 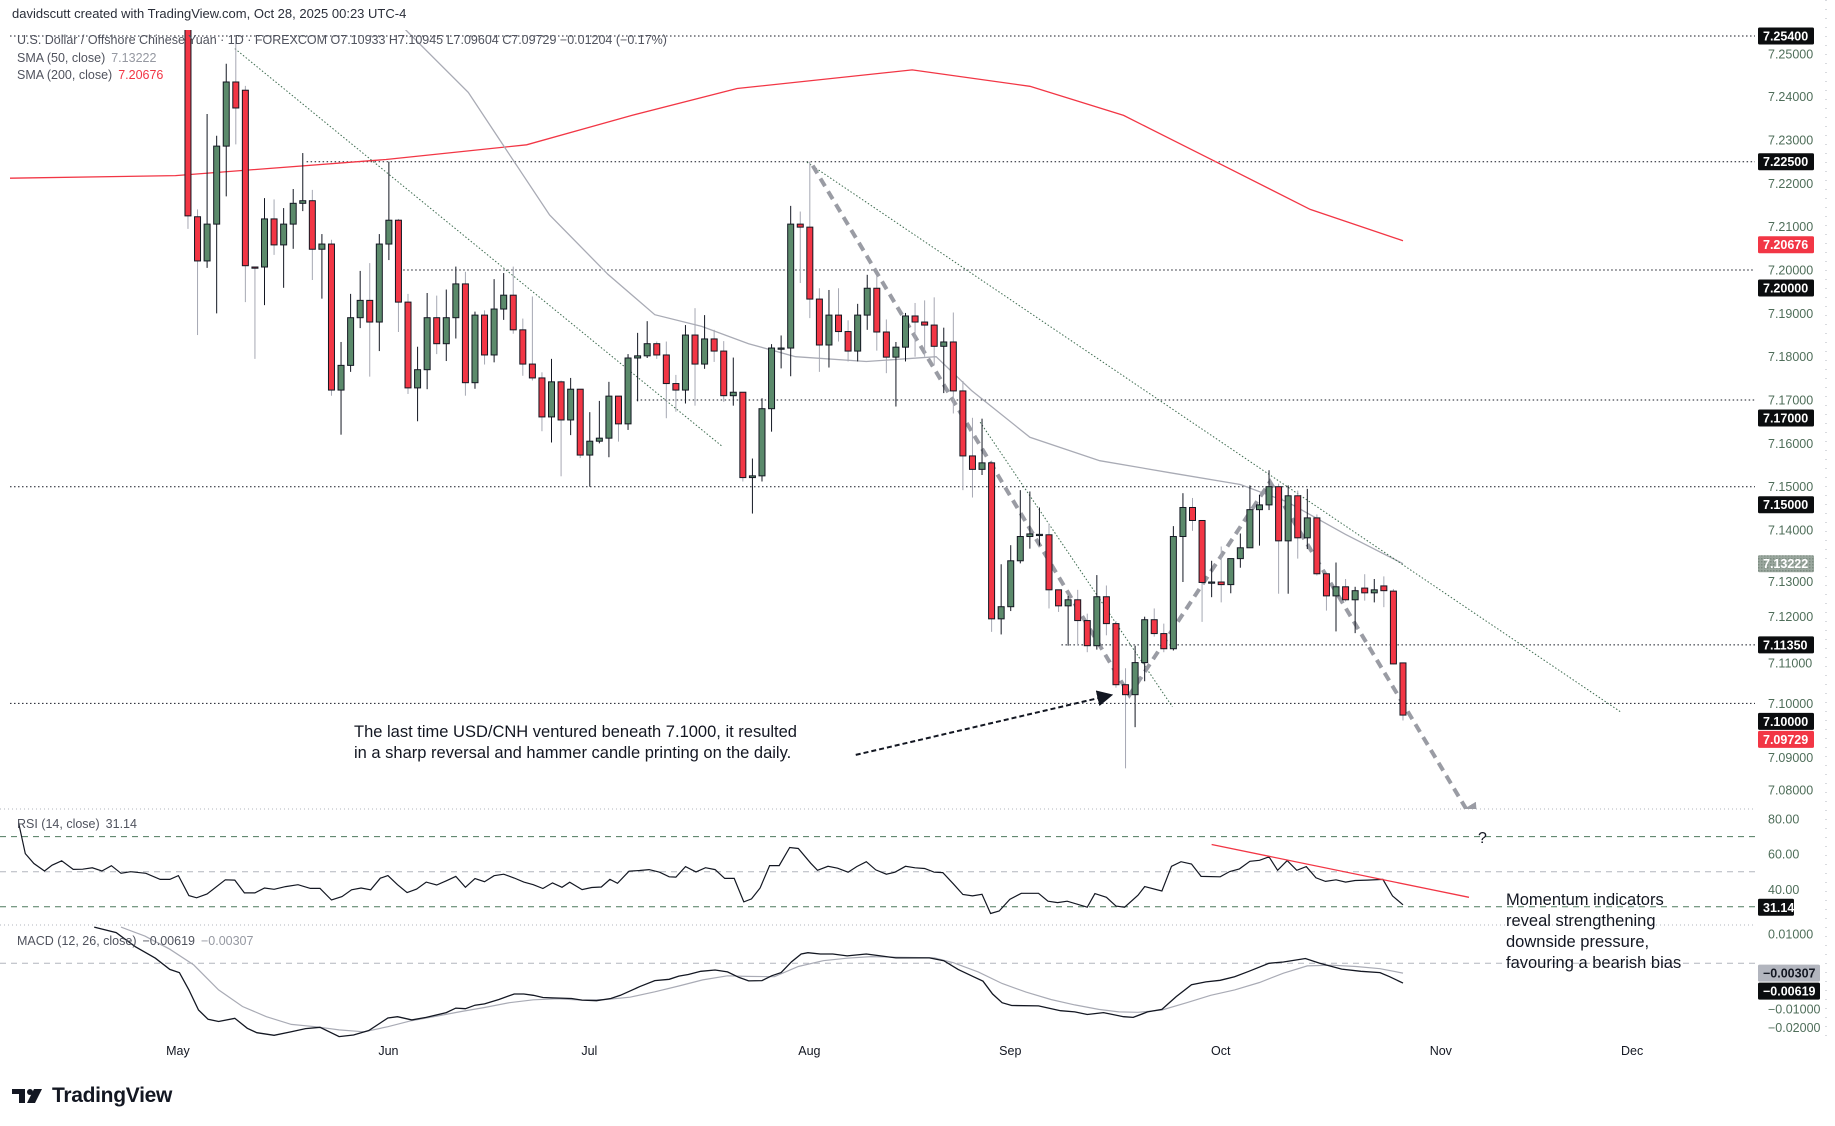 What do you see at coordinates (92, 1096) in the screenshot?
I see `tradingview-logo: TradingView` at bounding box center [92, 1096].